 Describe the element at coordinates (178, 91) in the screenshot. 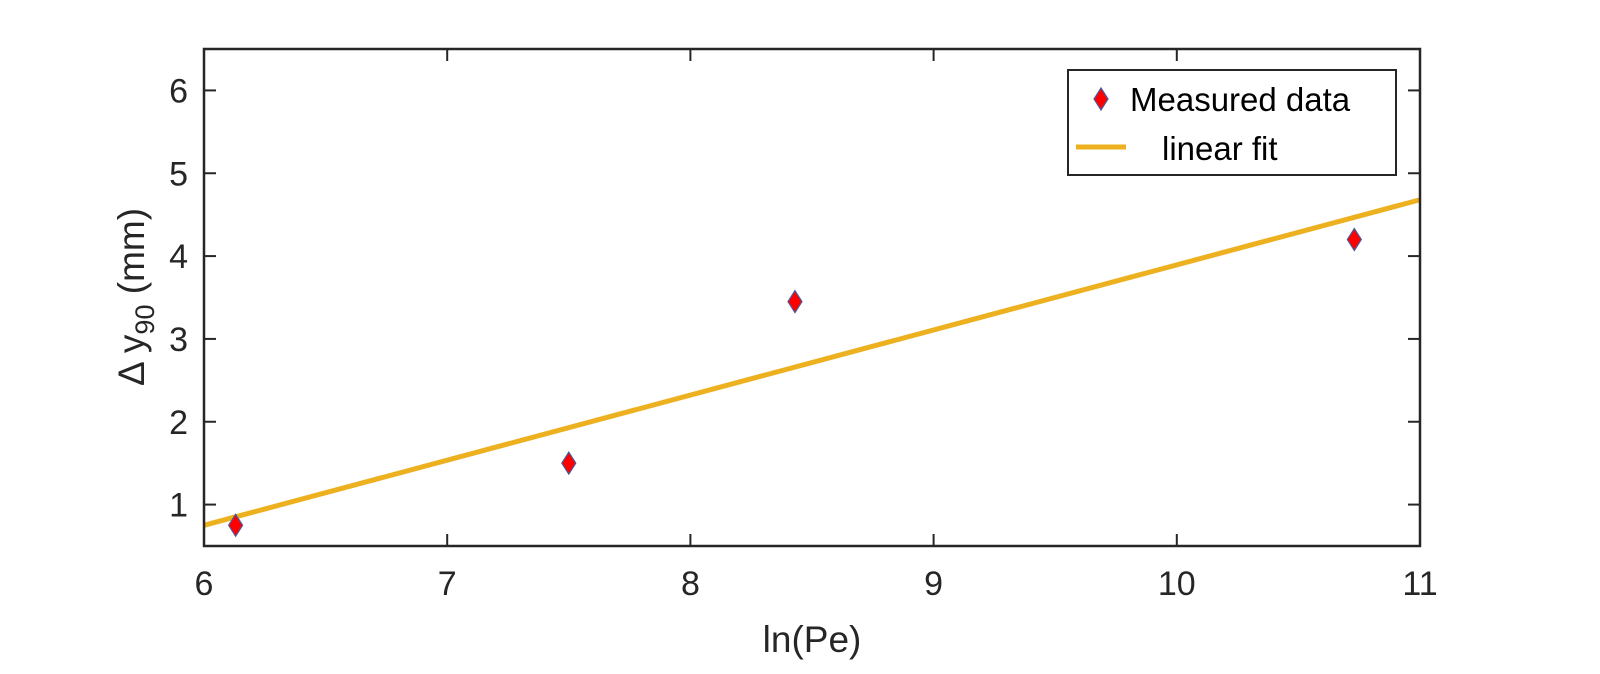

I see `y-tick-label: 6` at that location.